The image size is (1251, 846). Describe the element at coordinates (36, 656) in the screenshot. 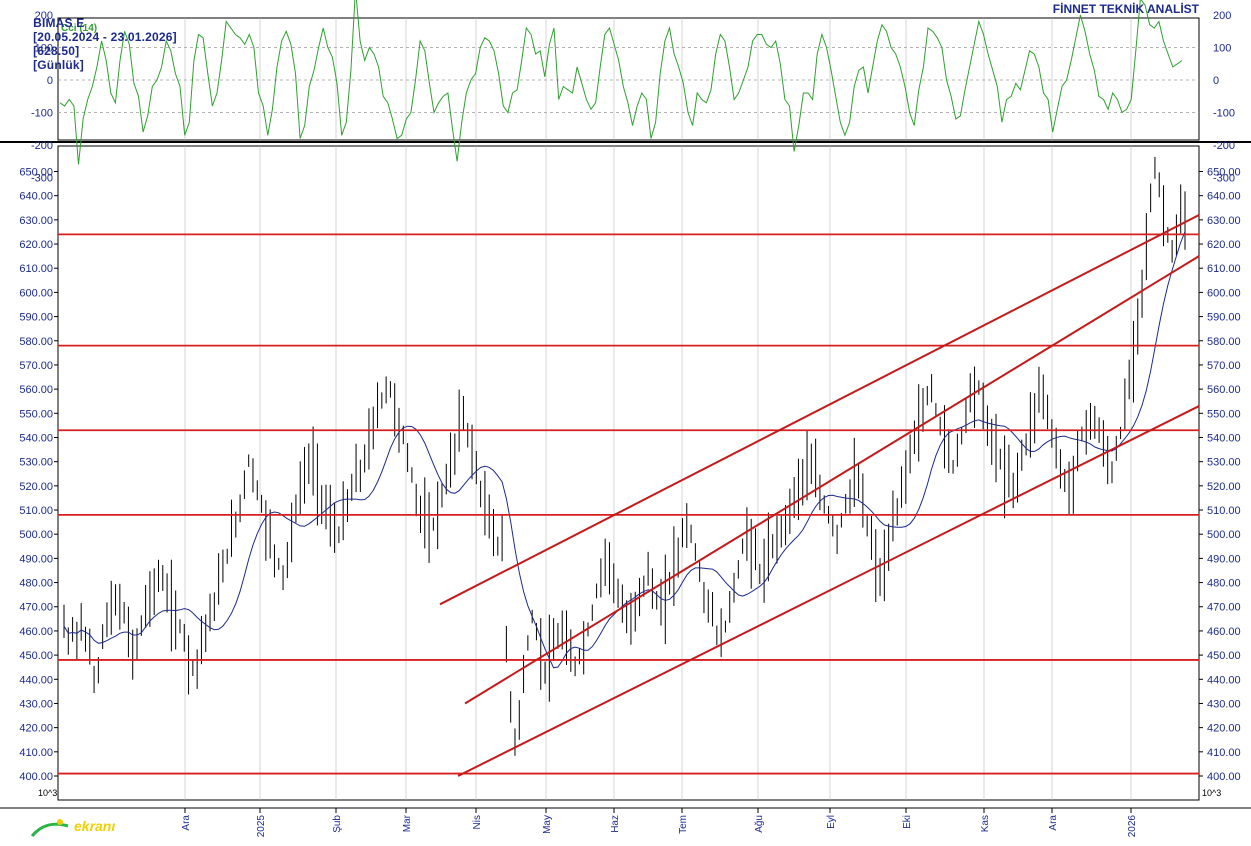

I see `price-left-tick-label: 450.00` at that location.